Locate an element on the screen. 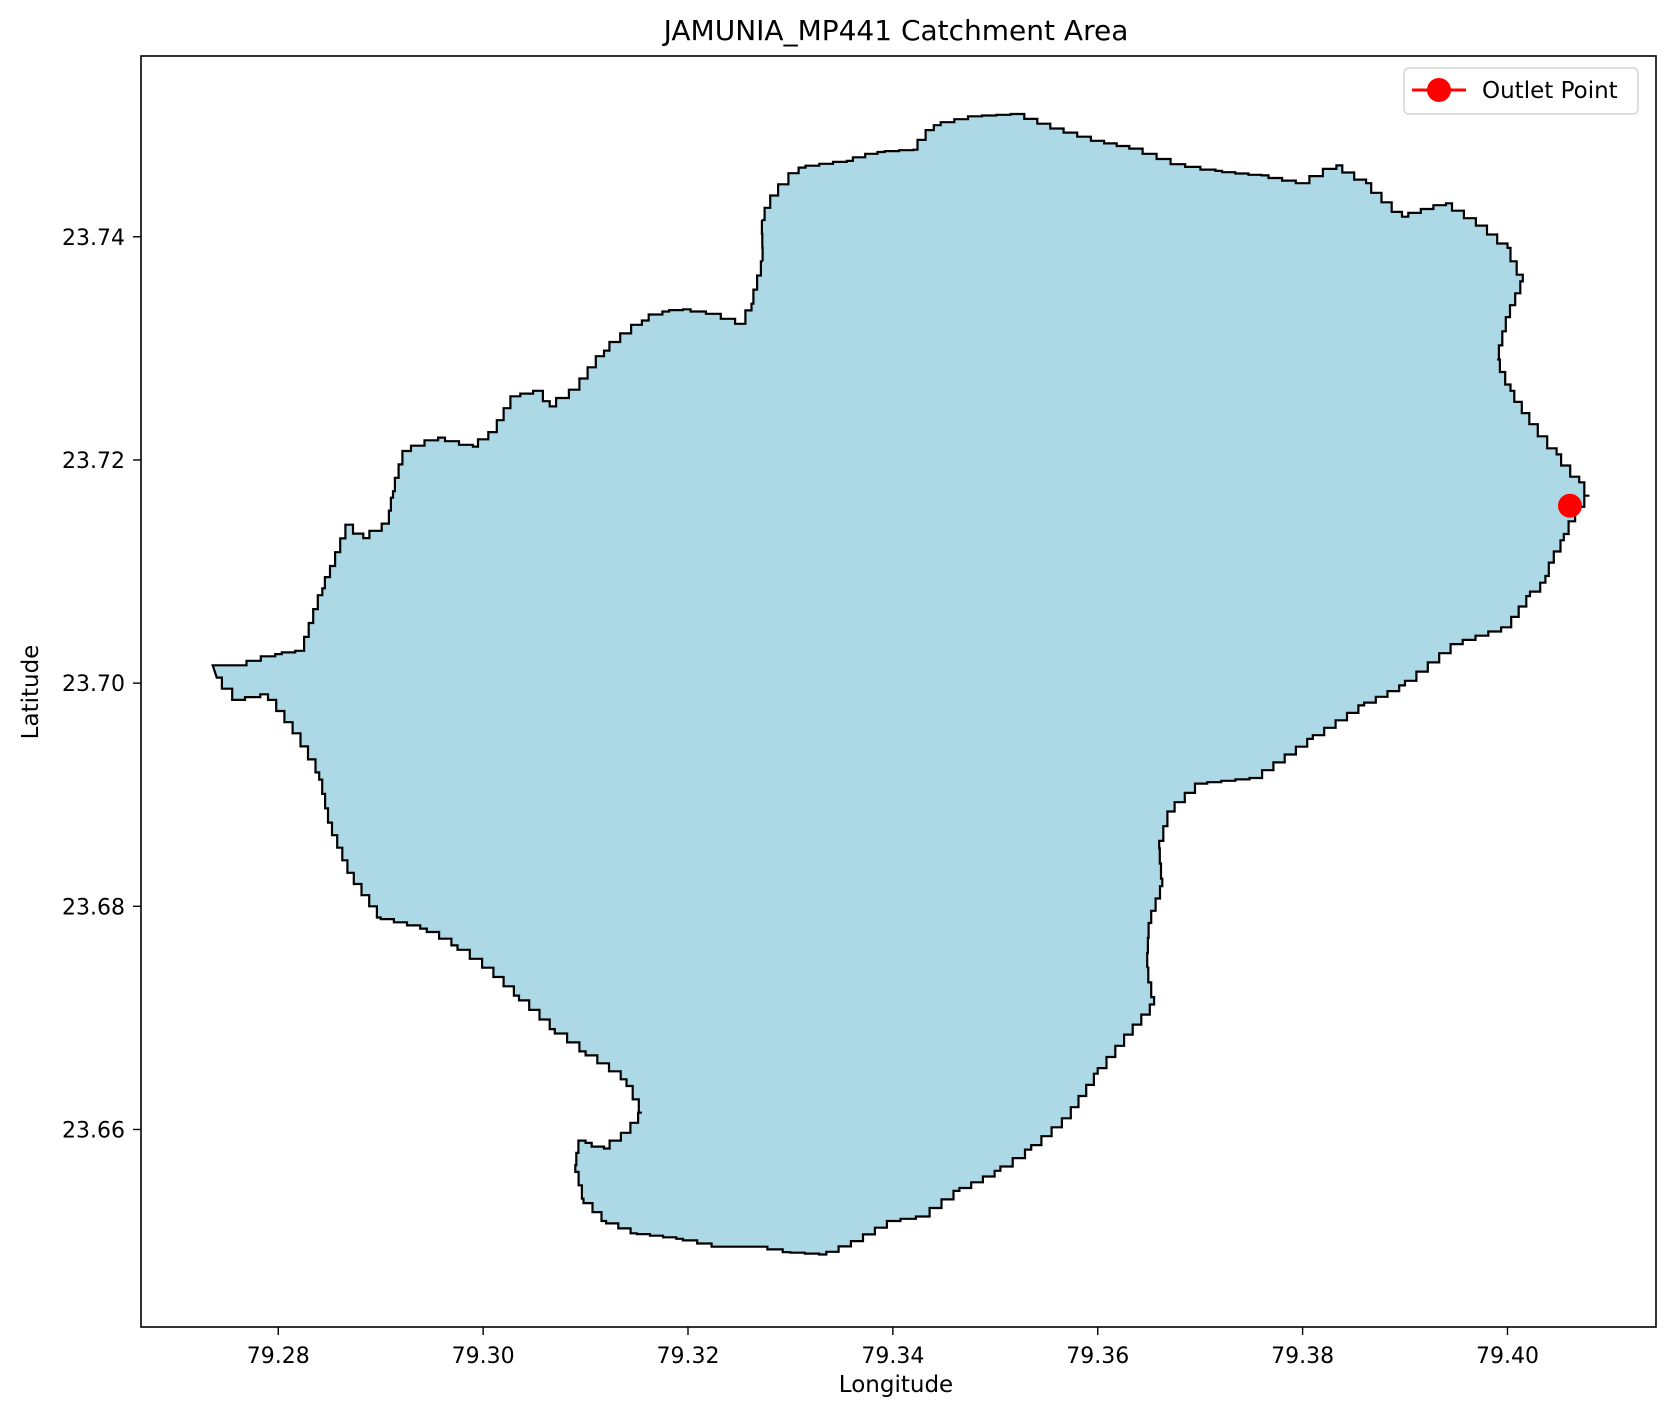 The width and height of the screenshot is (1668, 1417). x-tick-label: 79.30 is located at coordinates (483, 1356).